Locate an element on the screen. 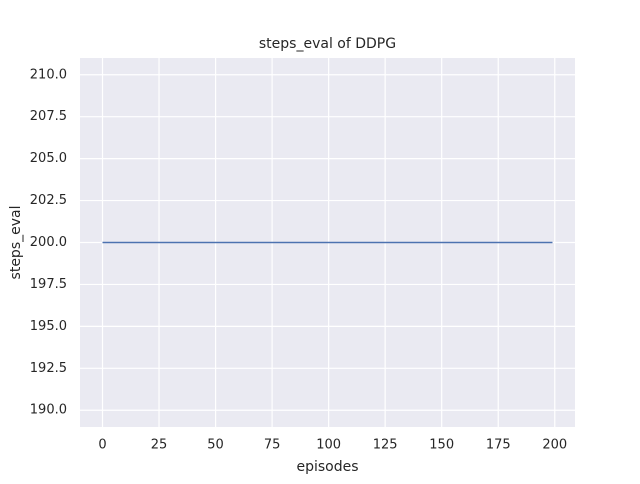  y-tick-label: 207.5 is located at coordinates (48, 116).